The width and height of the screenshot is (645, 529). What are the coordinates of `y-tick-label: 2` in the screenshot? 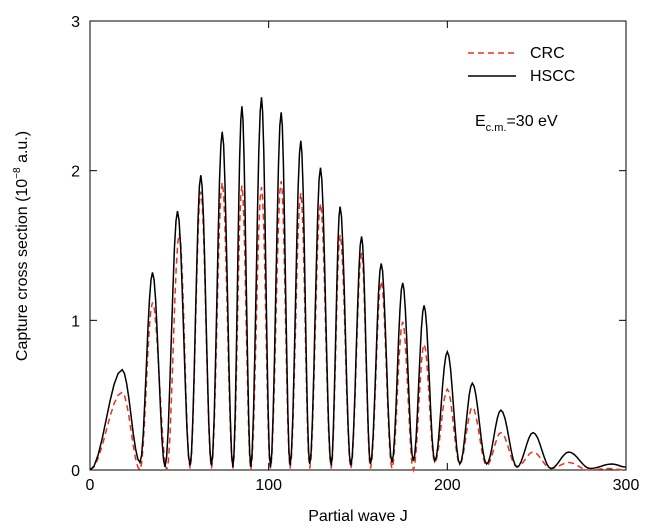 It's located at (75, 172).